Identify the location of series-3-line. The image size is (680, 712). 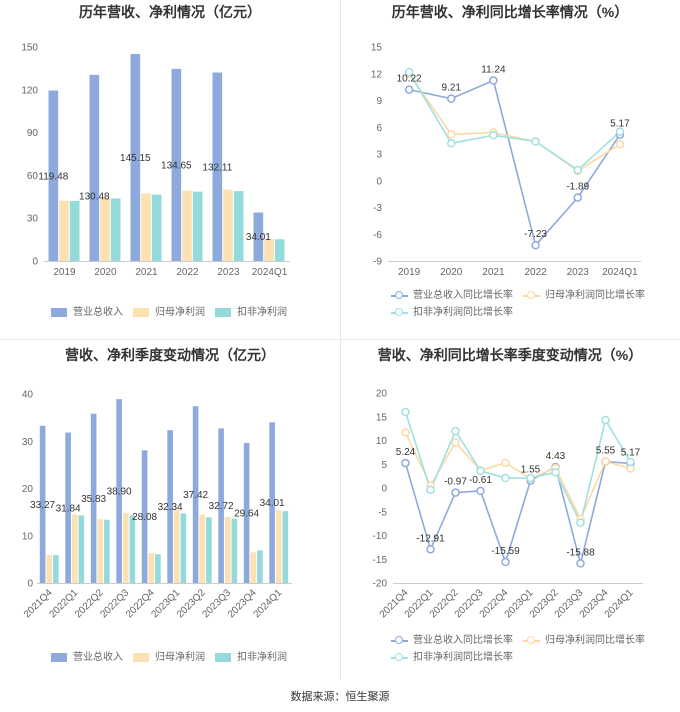
(514, 121).